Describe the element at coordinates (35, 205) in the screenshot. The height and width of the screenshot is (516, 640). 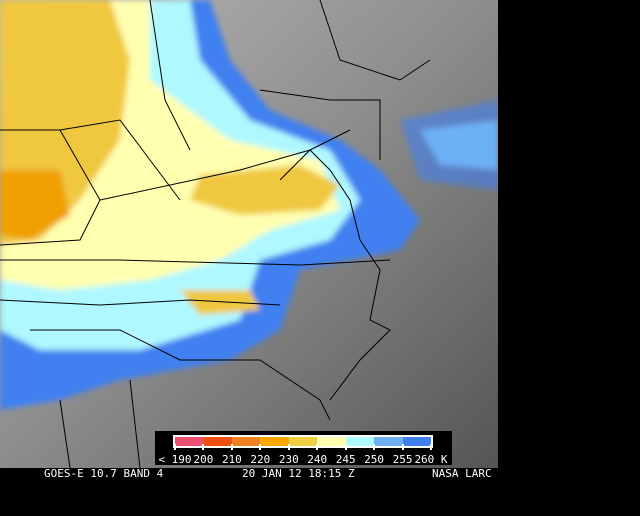
I see `cold-cloud-orange` at that location.